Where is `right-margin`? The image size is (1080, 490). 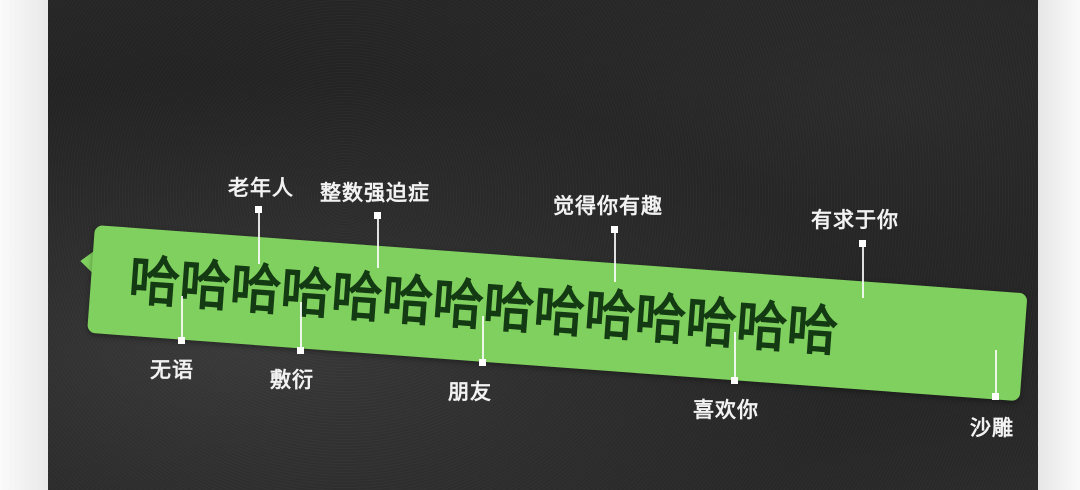
right-margin is located at coordinates (1059, 245).